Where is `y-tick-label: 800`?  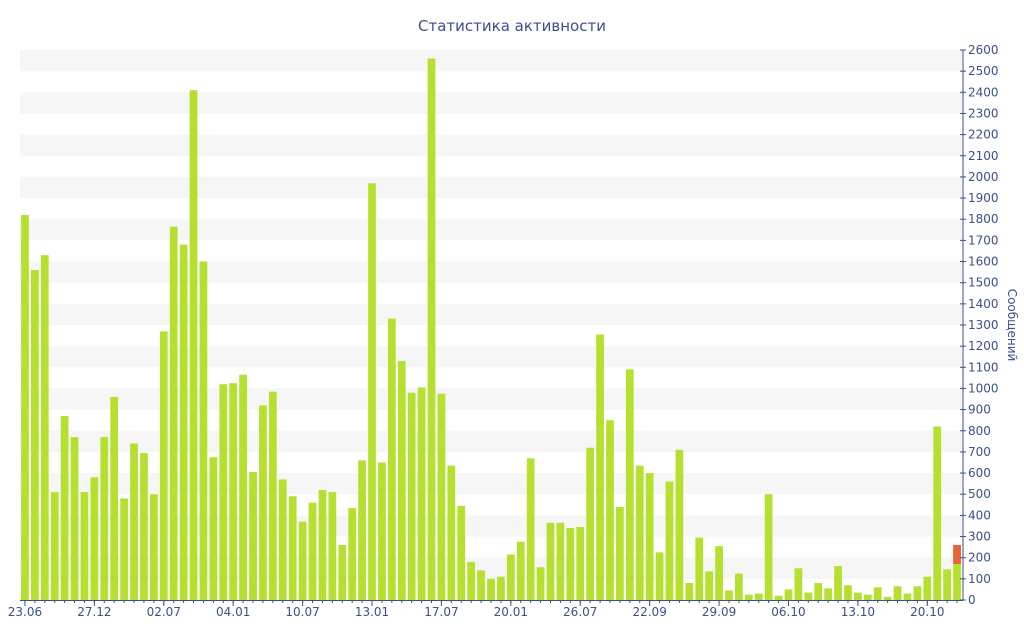
y-tick-label: 800 is located at coordinates (979, 431).